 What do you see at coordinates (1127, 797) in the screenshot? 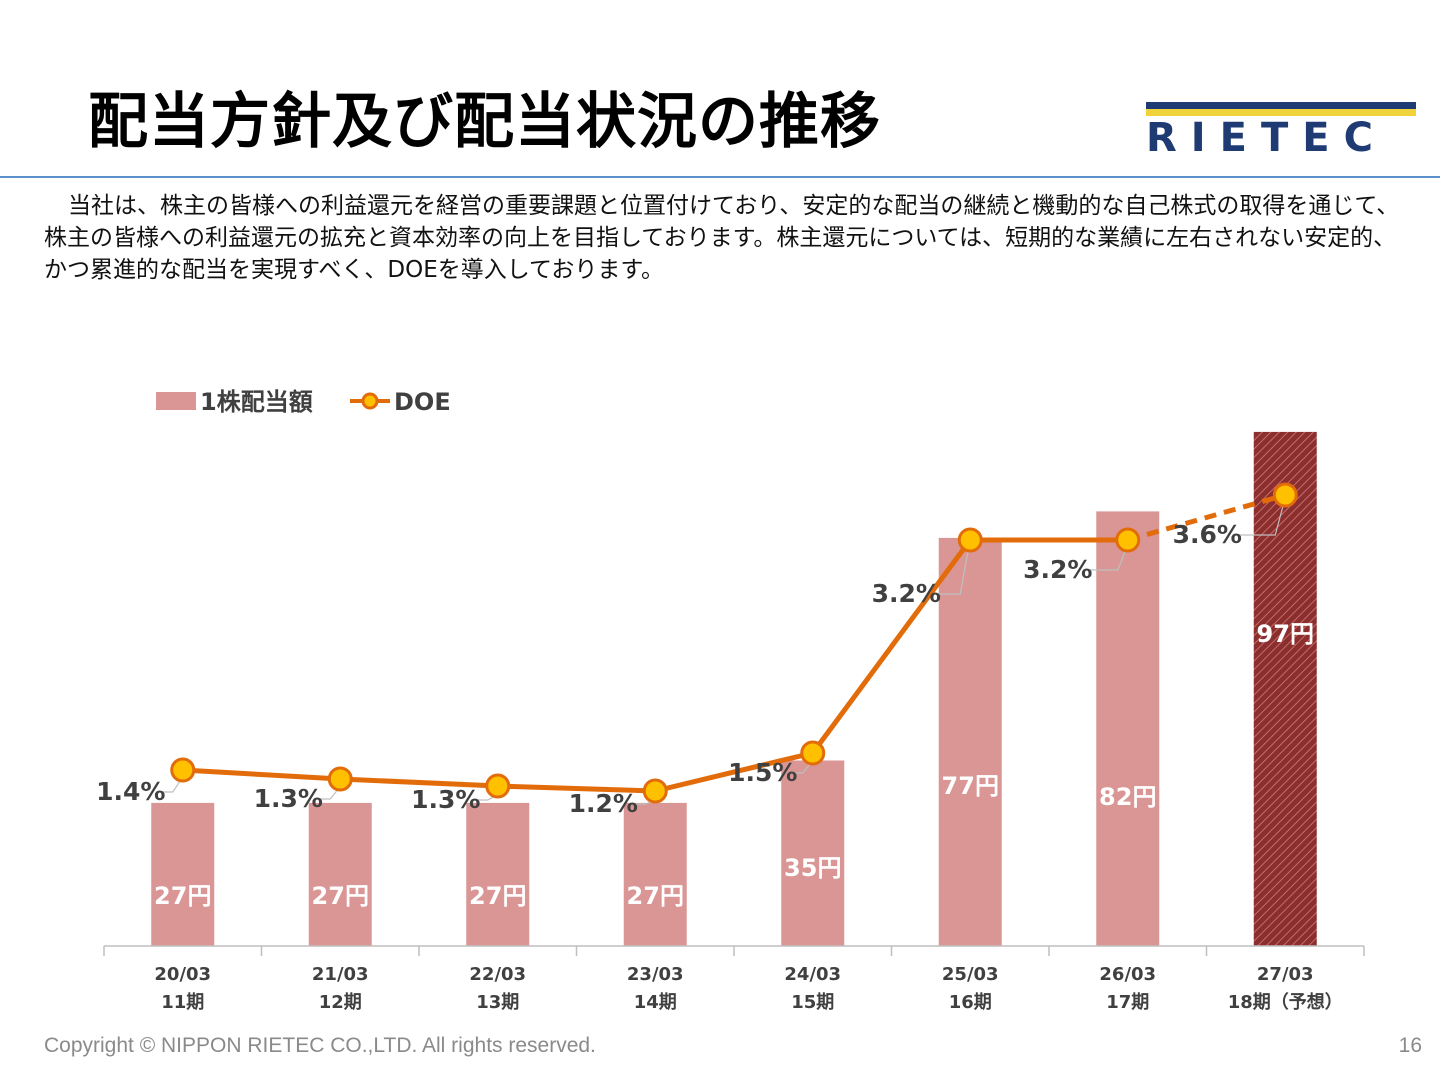
I see `bar-value-label: 82円` at bounding box center [1127, 797].